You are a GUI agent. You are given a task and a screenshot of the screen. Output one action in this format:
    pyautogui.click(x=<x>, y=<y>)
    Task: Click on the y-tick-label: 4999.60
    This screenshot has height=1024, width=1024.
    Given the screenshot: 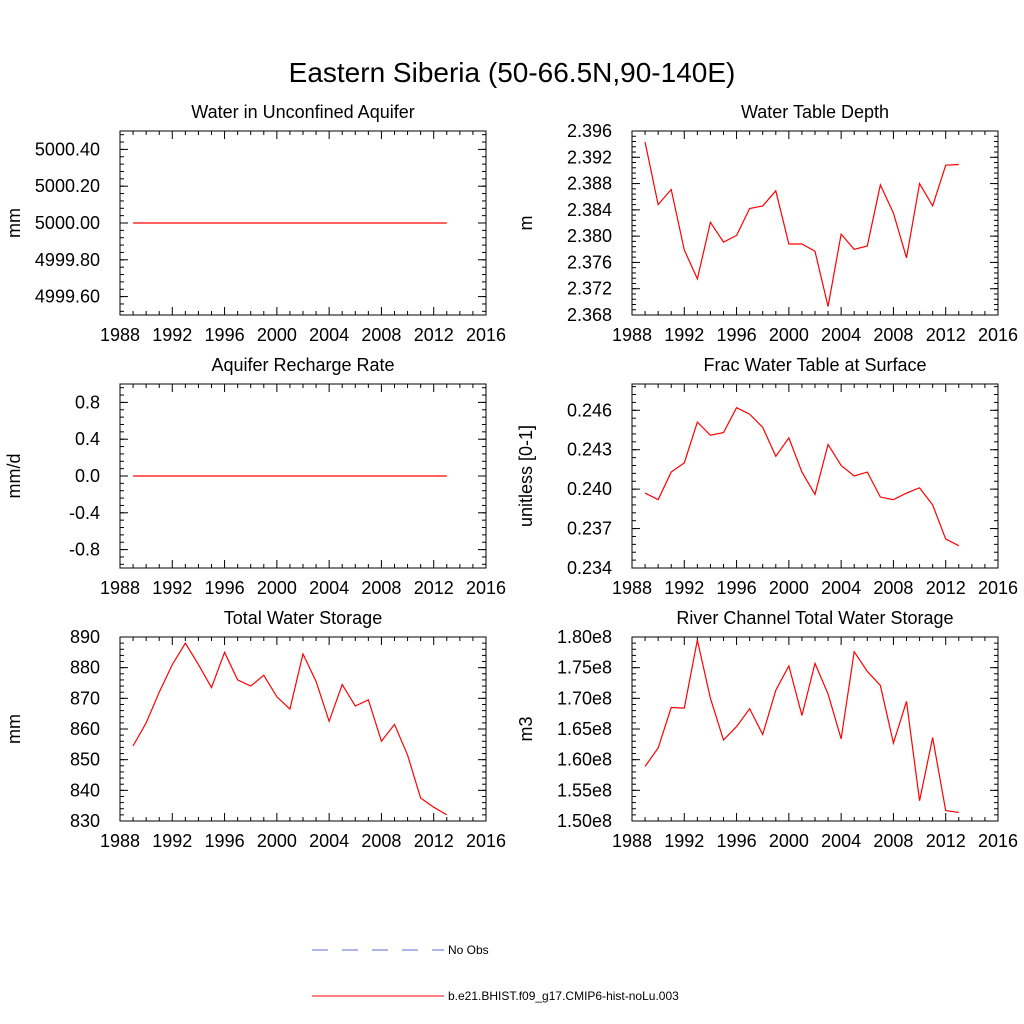 What is the action you would take?
    pyautogui.click(x=67, y=297)
    